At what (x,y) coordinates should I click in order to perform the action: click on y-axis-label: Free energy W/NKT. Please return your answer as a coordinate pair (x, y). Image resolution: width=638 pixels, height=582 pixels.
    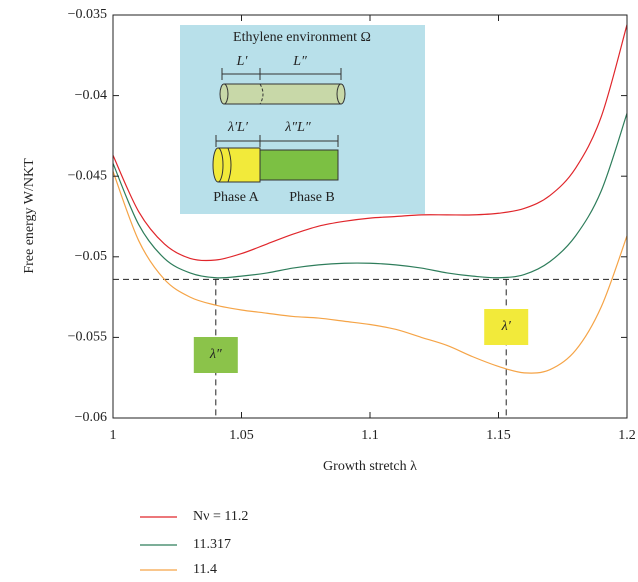
    Looking at the image, I should click on (29, 216).